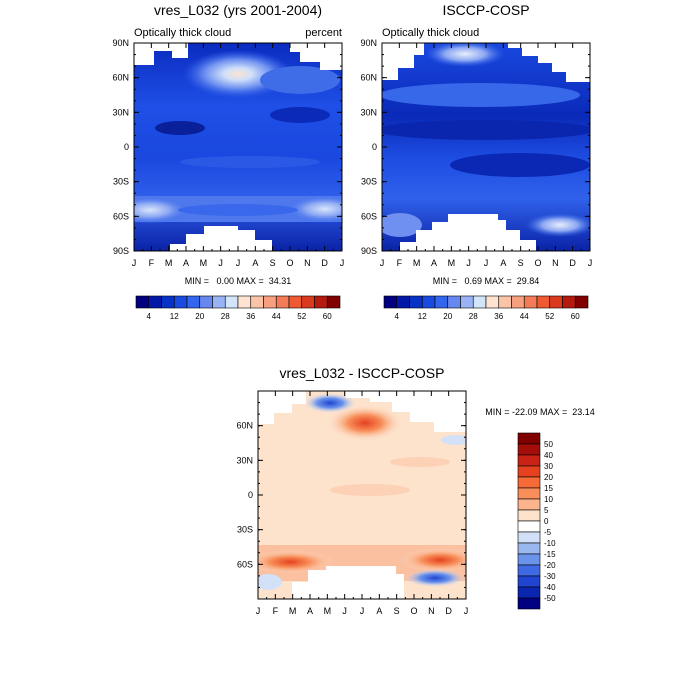 This screenshot has width=700, height=700. What do you see at coordinates (546, 521) in the screenshot?
I see `colorbar-label: 0` at bounding box center [546, 521].